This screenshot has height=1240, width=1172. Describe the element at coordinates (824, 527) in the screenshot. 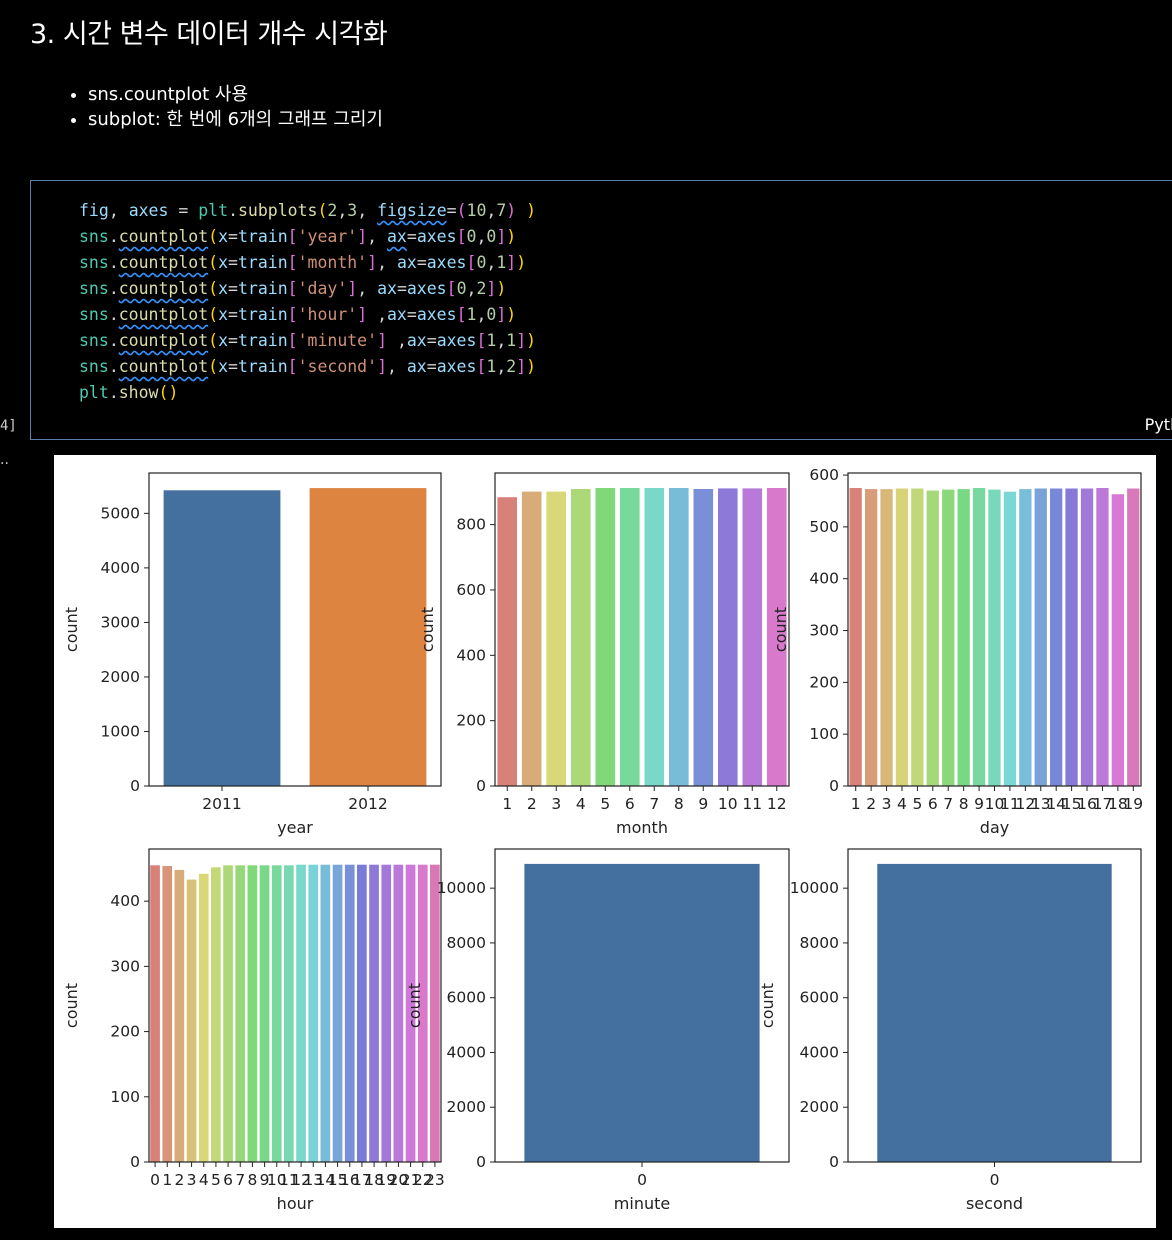

I see `ytick-label: 500` at that location.